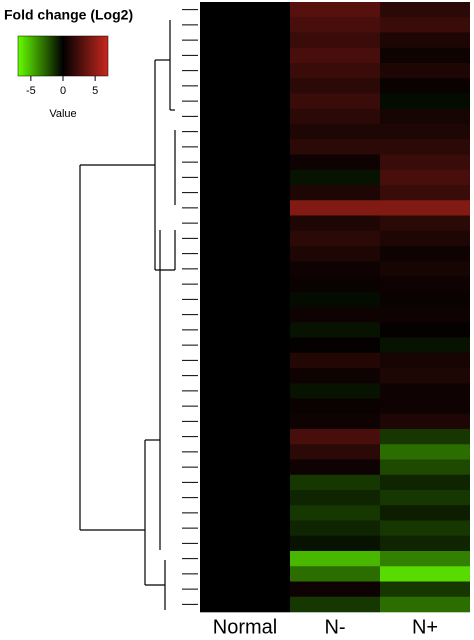 The image size is (474, 640). I want to click on column-label: N+, so click(425, 627).